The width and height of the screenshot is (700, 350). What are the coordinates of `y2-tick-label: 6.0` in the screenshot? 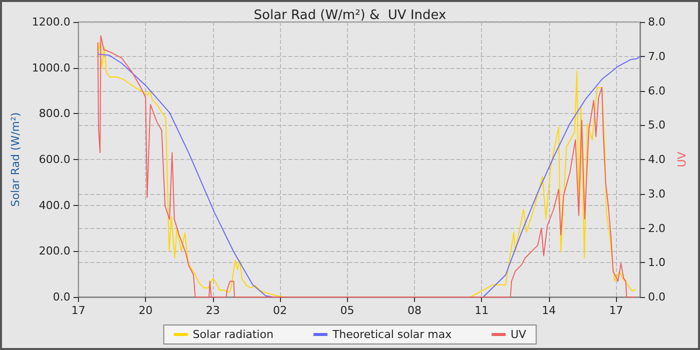 It's located at (657, 91).